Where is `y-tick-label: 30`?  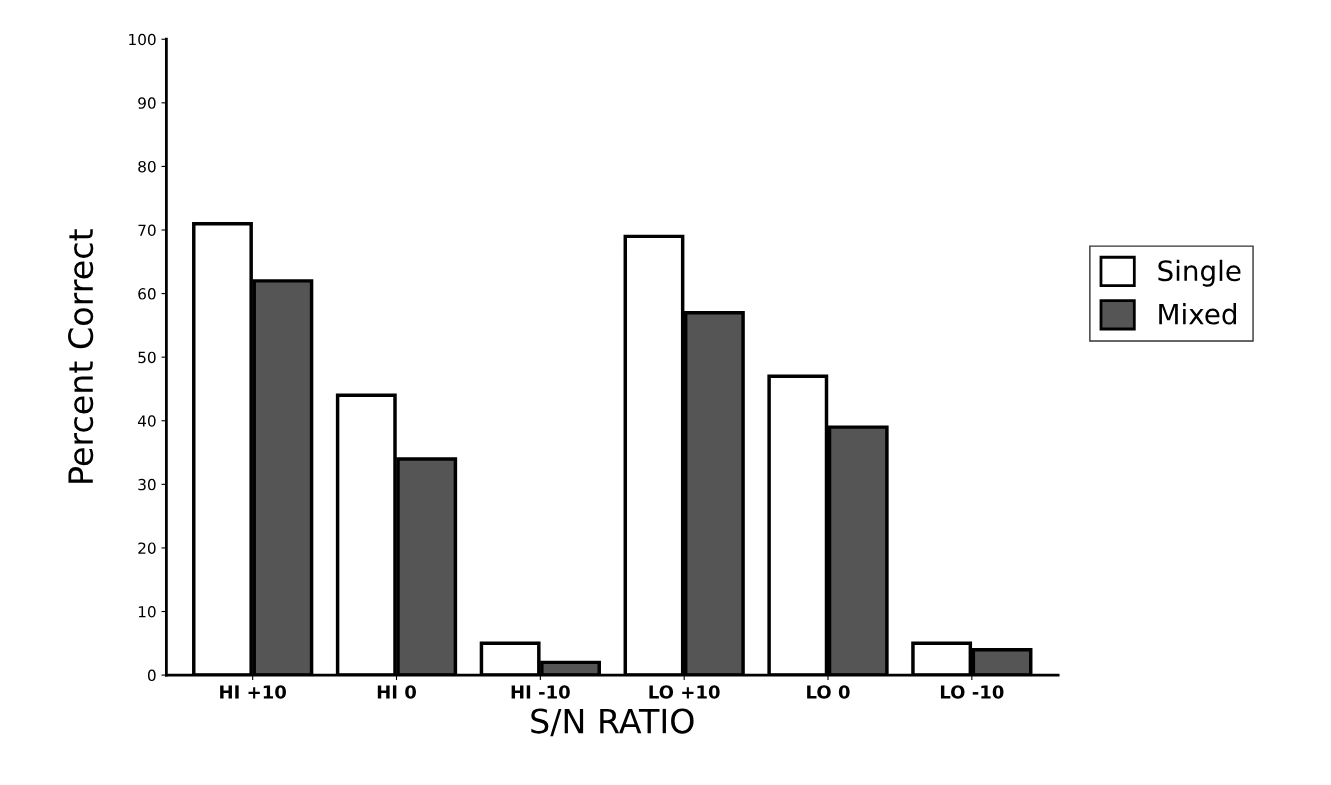 y-tick-label: 30 is located at coordinates (147, 484).